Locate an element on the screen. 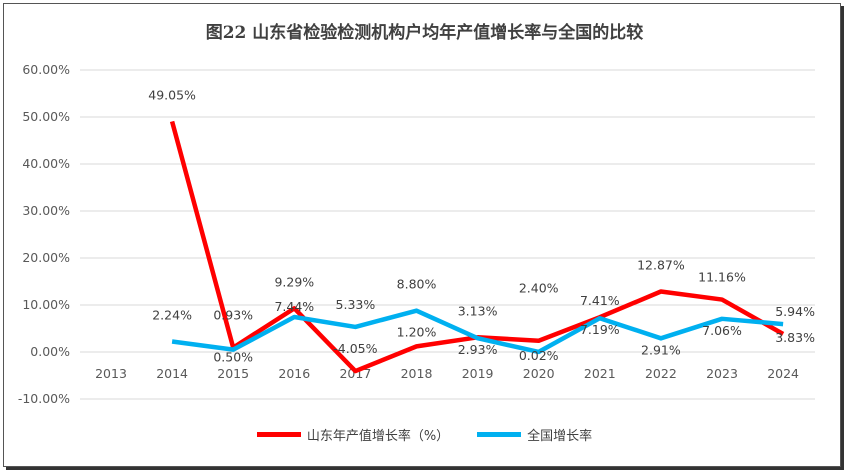 The image size is (849, 475). data-label: 49.05% is located at coordinates (172, 94).